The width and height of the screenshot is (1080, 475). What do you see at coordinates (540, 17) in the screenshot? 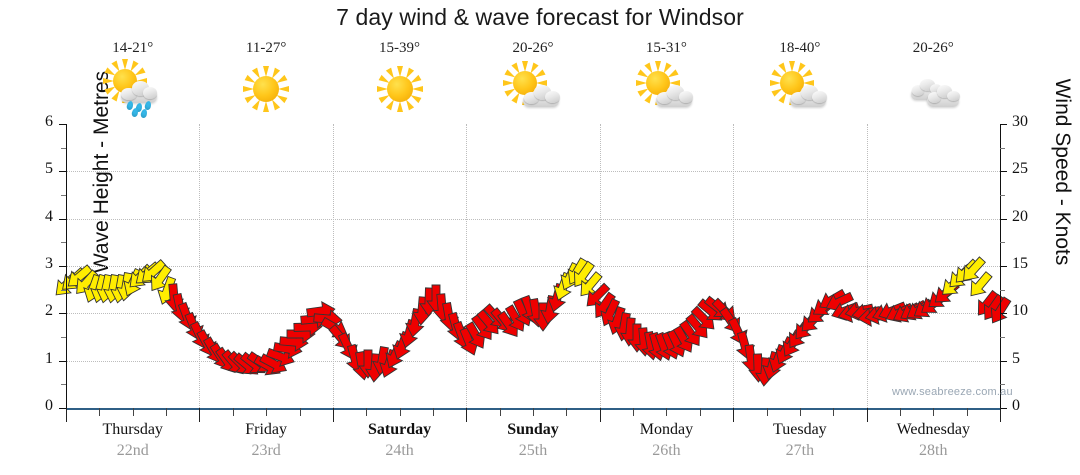
I see `page-title: 7 day wind & wave forecast for Windsor` at bounding box center [540, 17].